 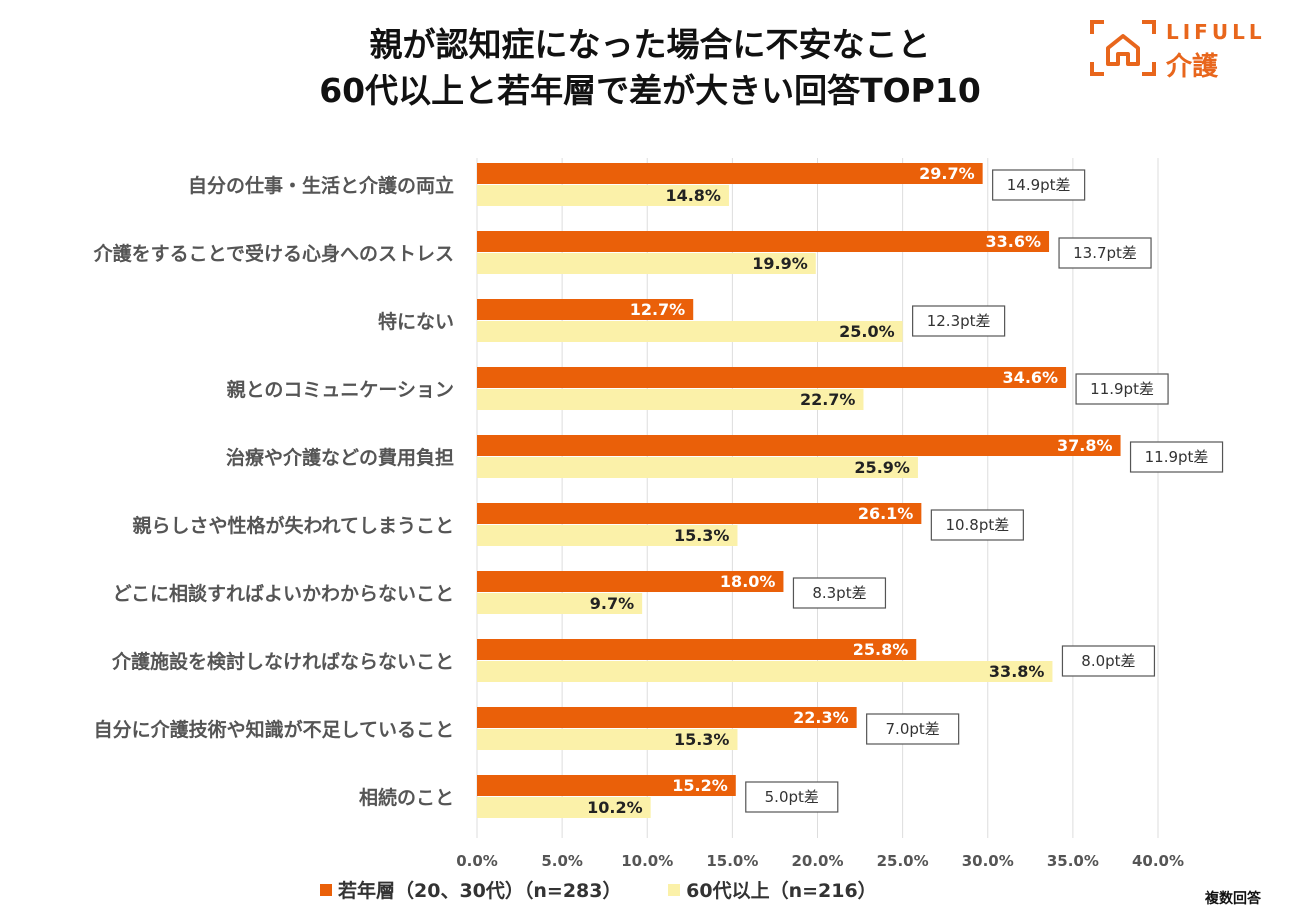 I want to click on category-label: 相続のこと, so click(x=406, y=797).